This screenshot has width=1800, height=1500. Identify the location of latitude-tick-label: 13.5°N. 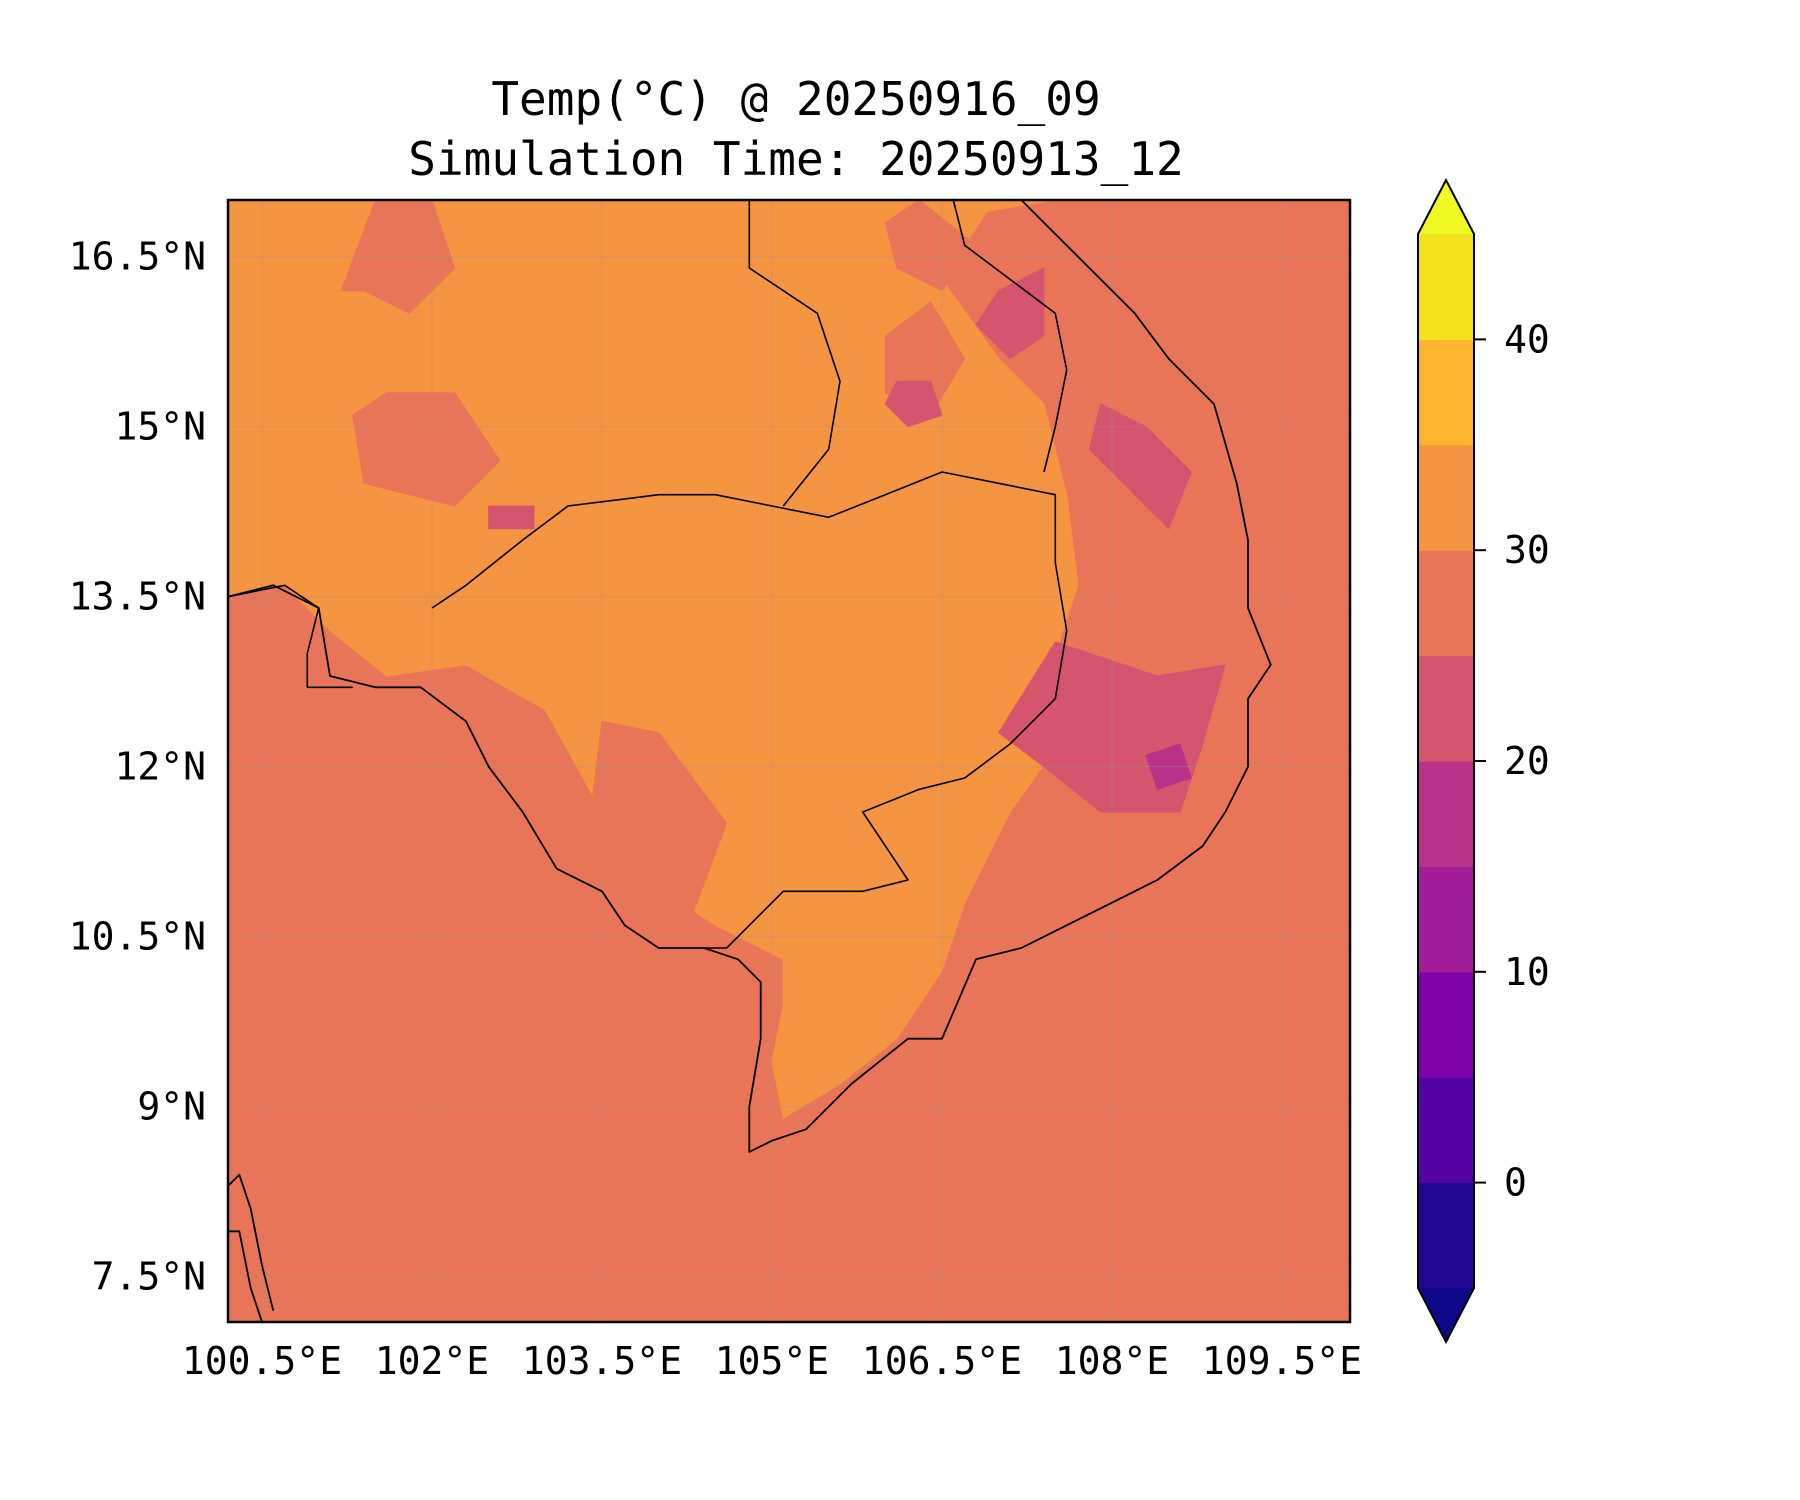
(137, 597).